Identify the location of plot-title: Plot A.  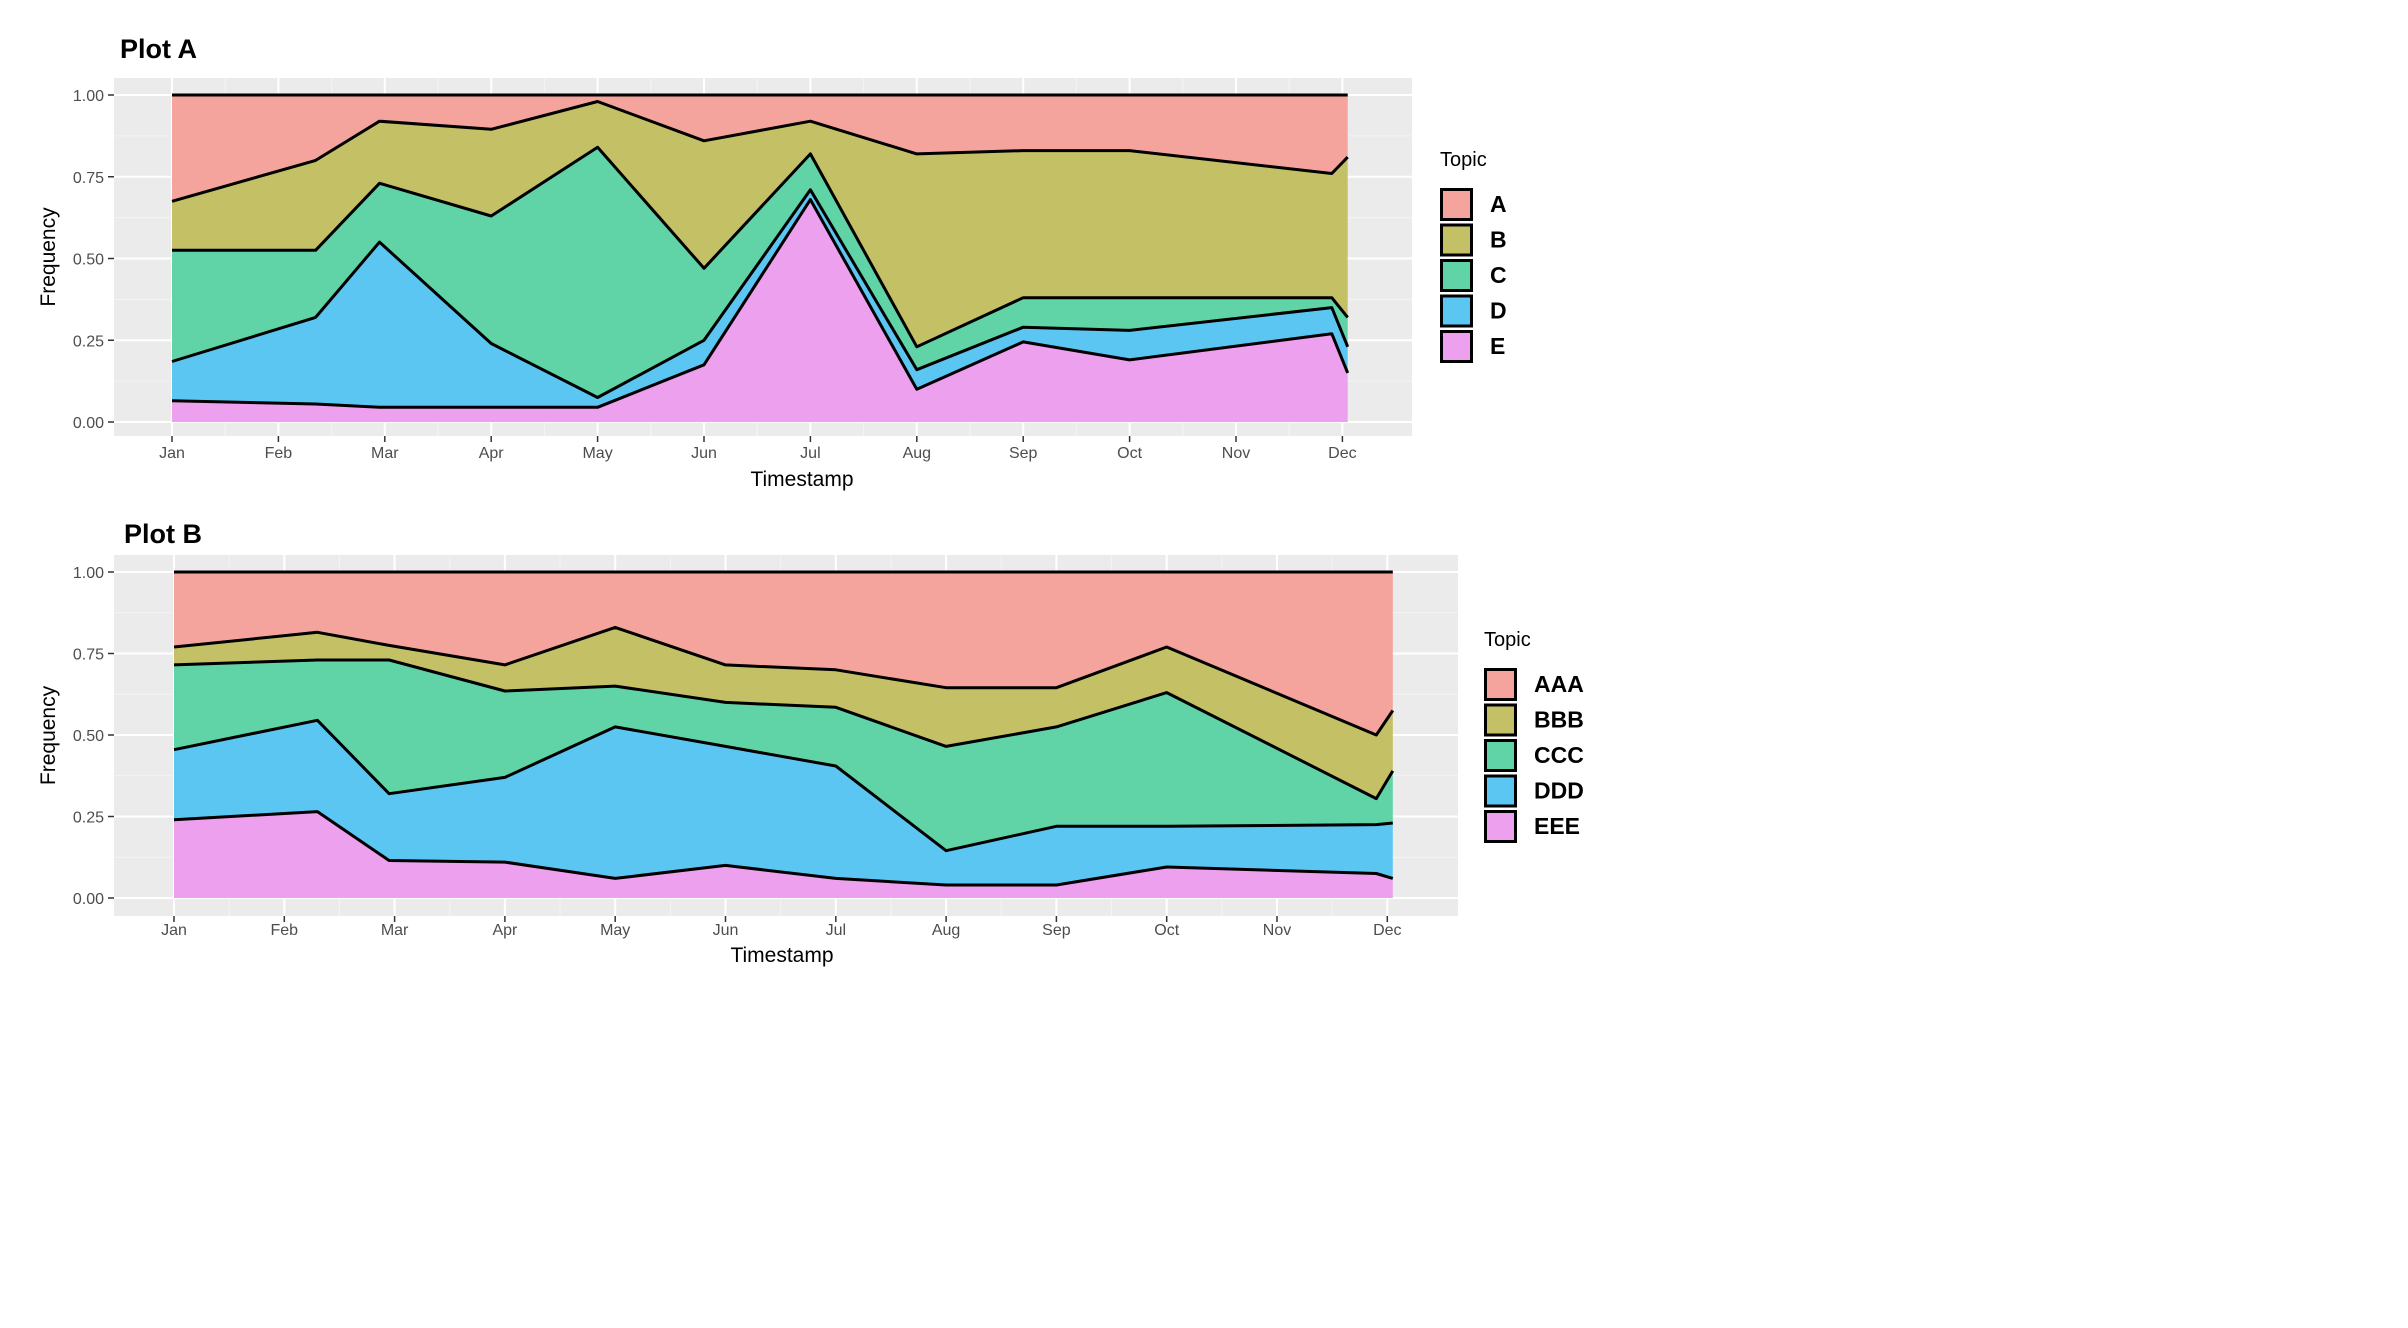
(158, 49).